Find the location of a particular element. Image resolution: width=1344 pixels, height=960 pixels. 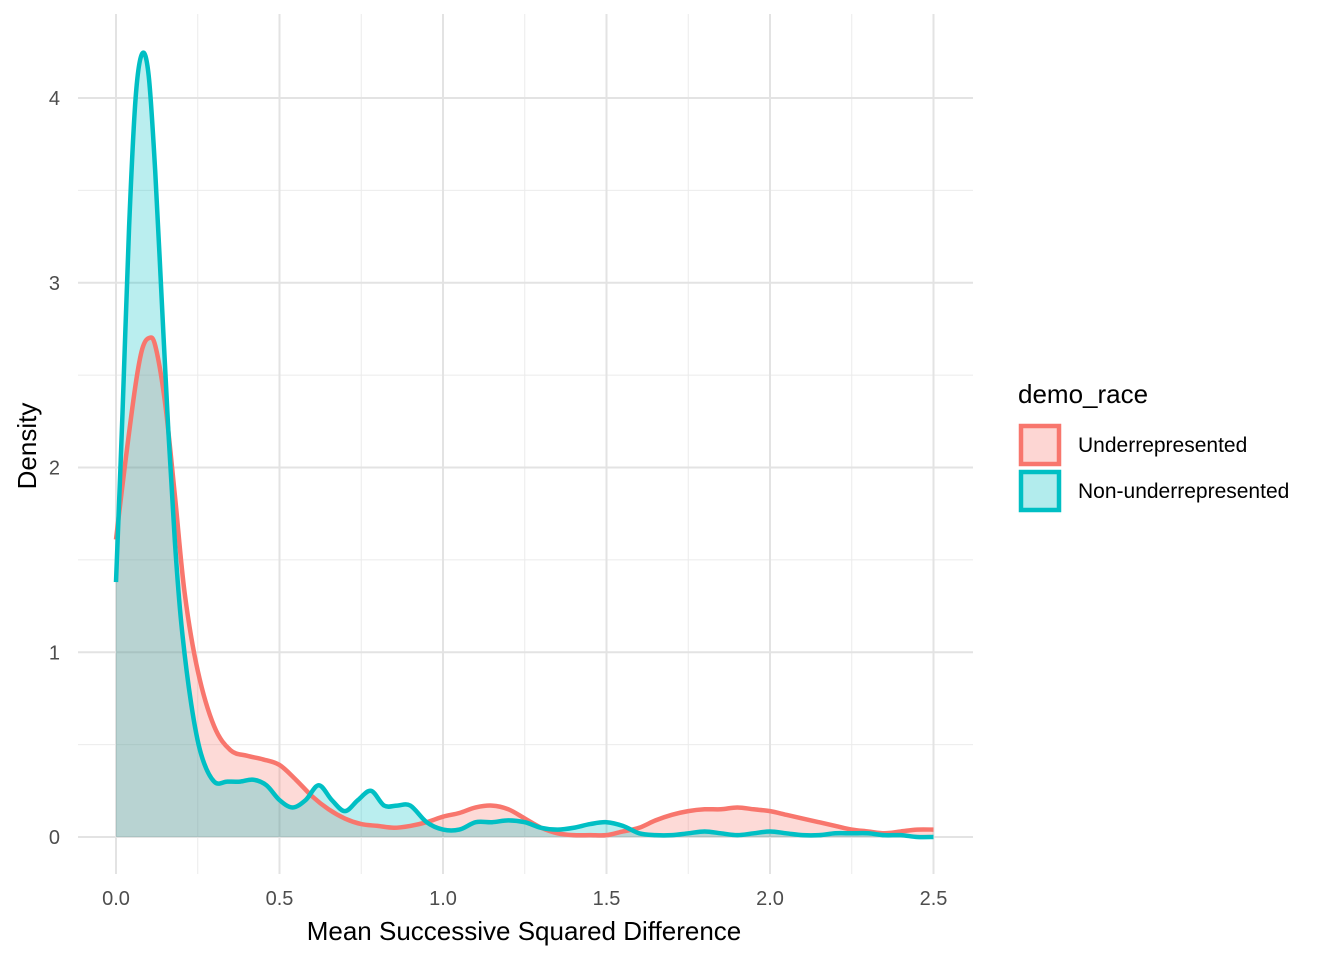

legend-item-non-underrepresented: Non-underrepresented is located at coordinates (1153, 491).